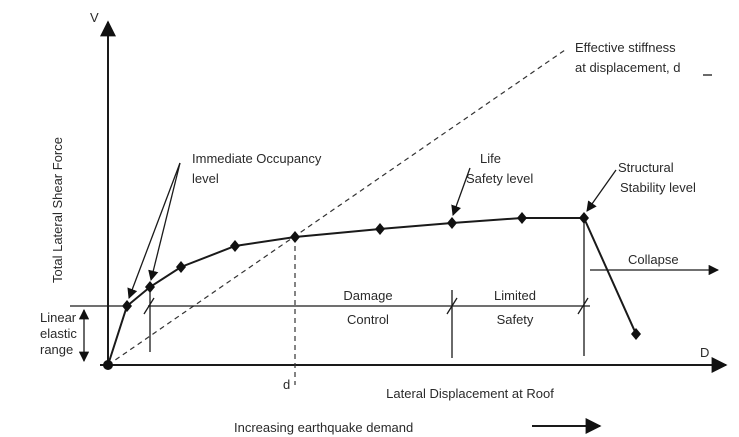 The height and width of the screenshot is (437, 739). What do you see at coordinates (601, 190) in the screenshot?
I see `ss-leader` at bounding box center [601, 190].